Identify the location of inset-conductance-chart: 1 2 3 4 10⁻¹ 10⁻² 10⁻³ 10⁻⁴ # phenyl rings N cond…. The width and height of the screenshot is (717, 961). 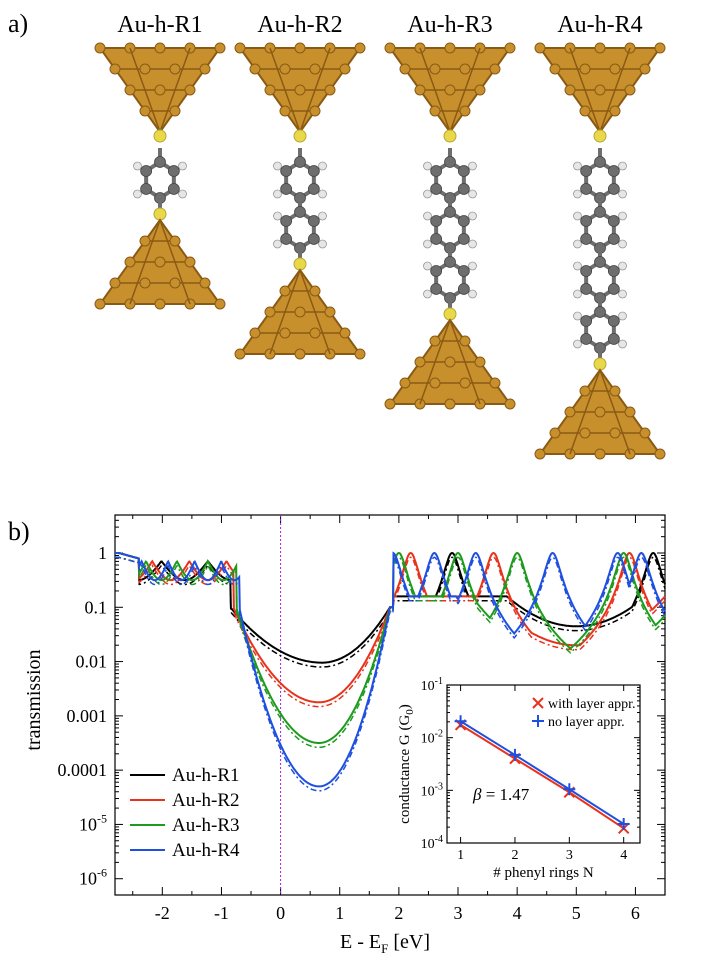
(523, 780).